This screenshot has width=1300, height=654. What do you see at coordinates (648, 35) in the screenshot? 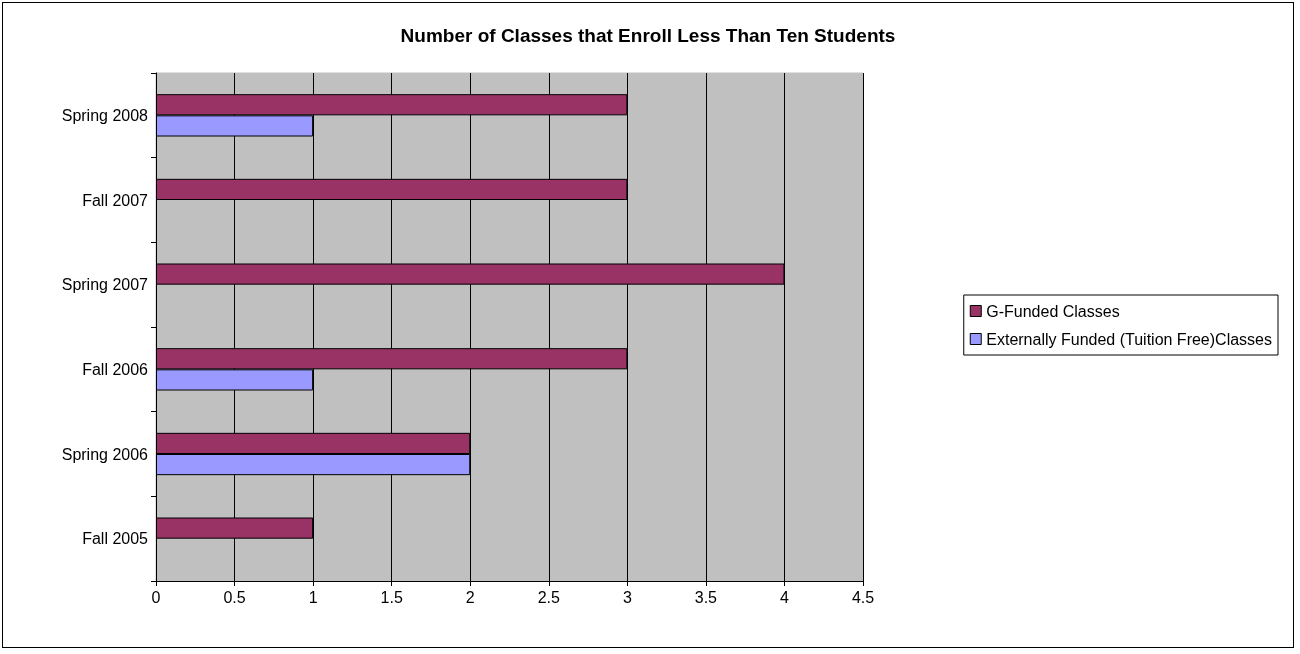
I see `chart-title: Number of Classes that Enroll Less Than Ten Students` at bounding box center [648, 35].